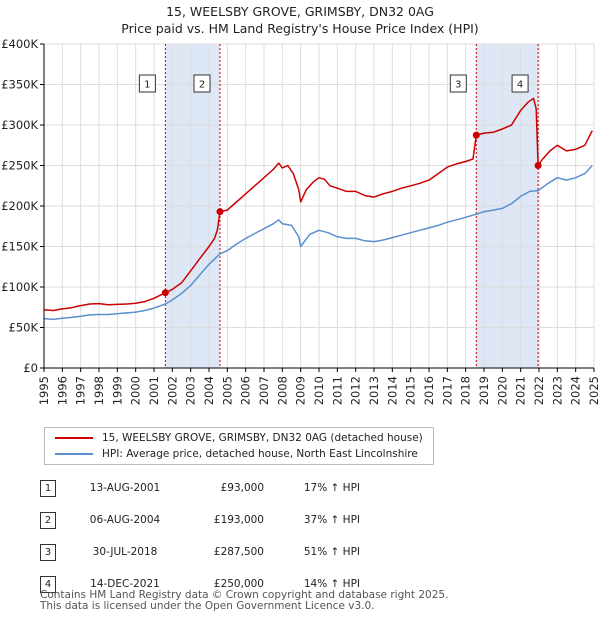 The image size is (600, 620). Describe the element at coordinates (200, 520) in the screenshot. I see `table-row: 2 06-AUG-2004 £193,000 37% ↑ HPI` at that location.